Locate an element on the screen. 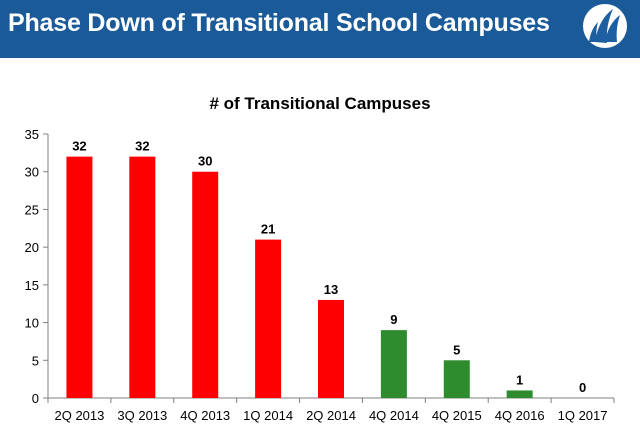  y-tick-label: 20 is located at coordinates (32, 247).